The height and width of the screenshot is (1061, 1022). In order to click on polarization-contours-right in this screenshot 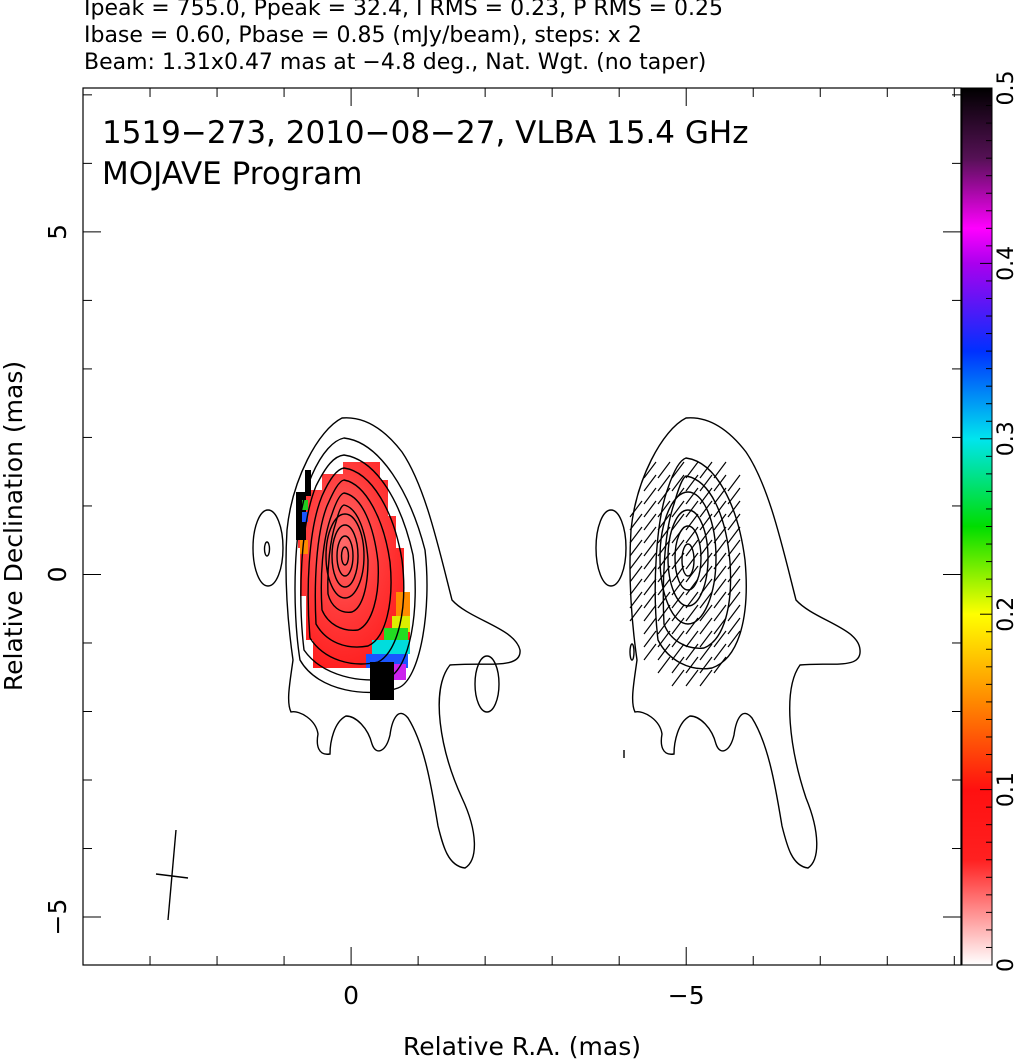, I will do `click(728, 643)`.